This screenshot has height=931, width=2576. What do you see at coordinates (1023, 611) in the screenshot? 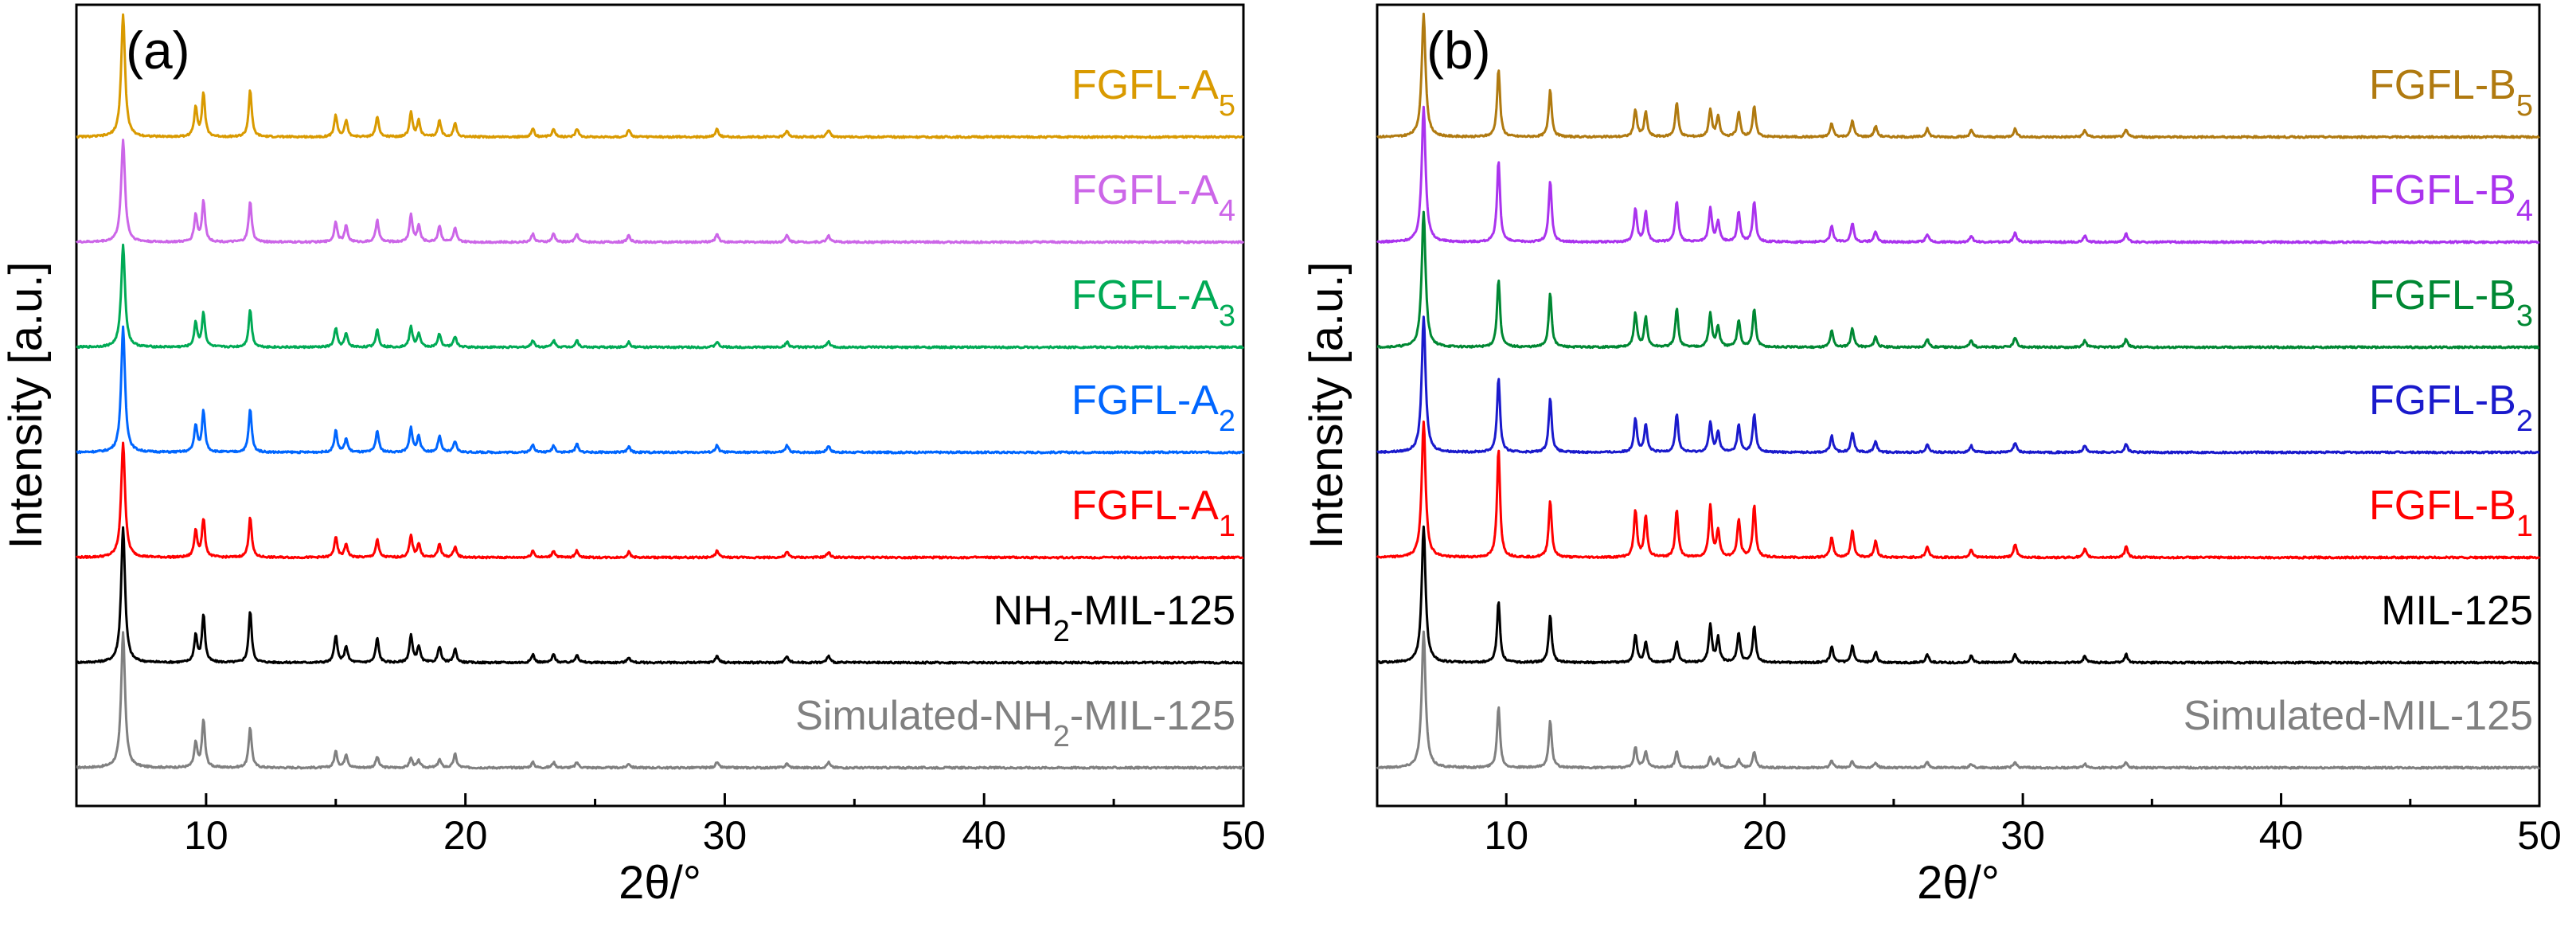
I see `series-label-main: NH` at bounding box center [1023, 611].